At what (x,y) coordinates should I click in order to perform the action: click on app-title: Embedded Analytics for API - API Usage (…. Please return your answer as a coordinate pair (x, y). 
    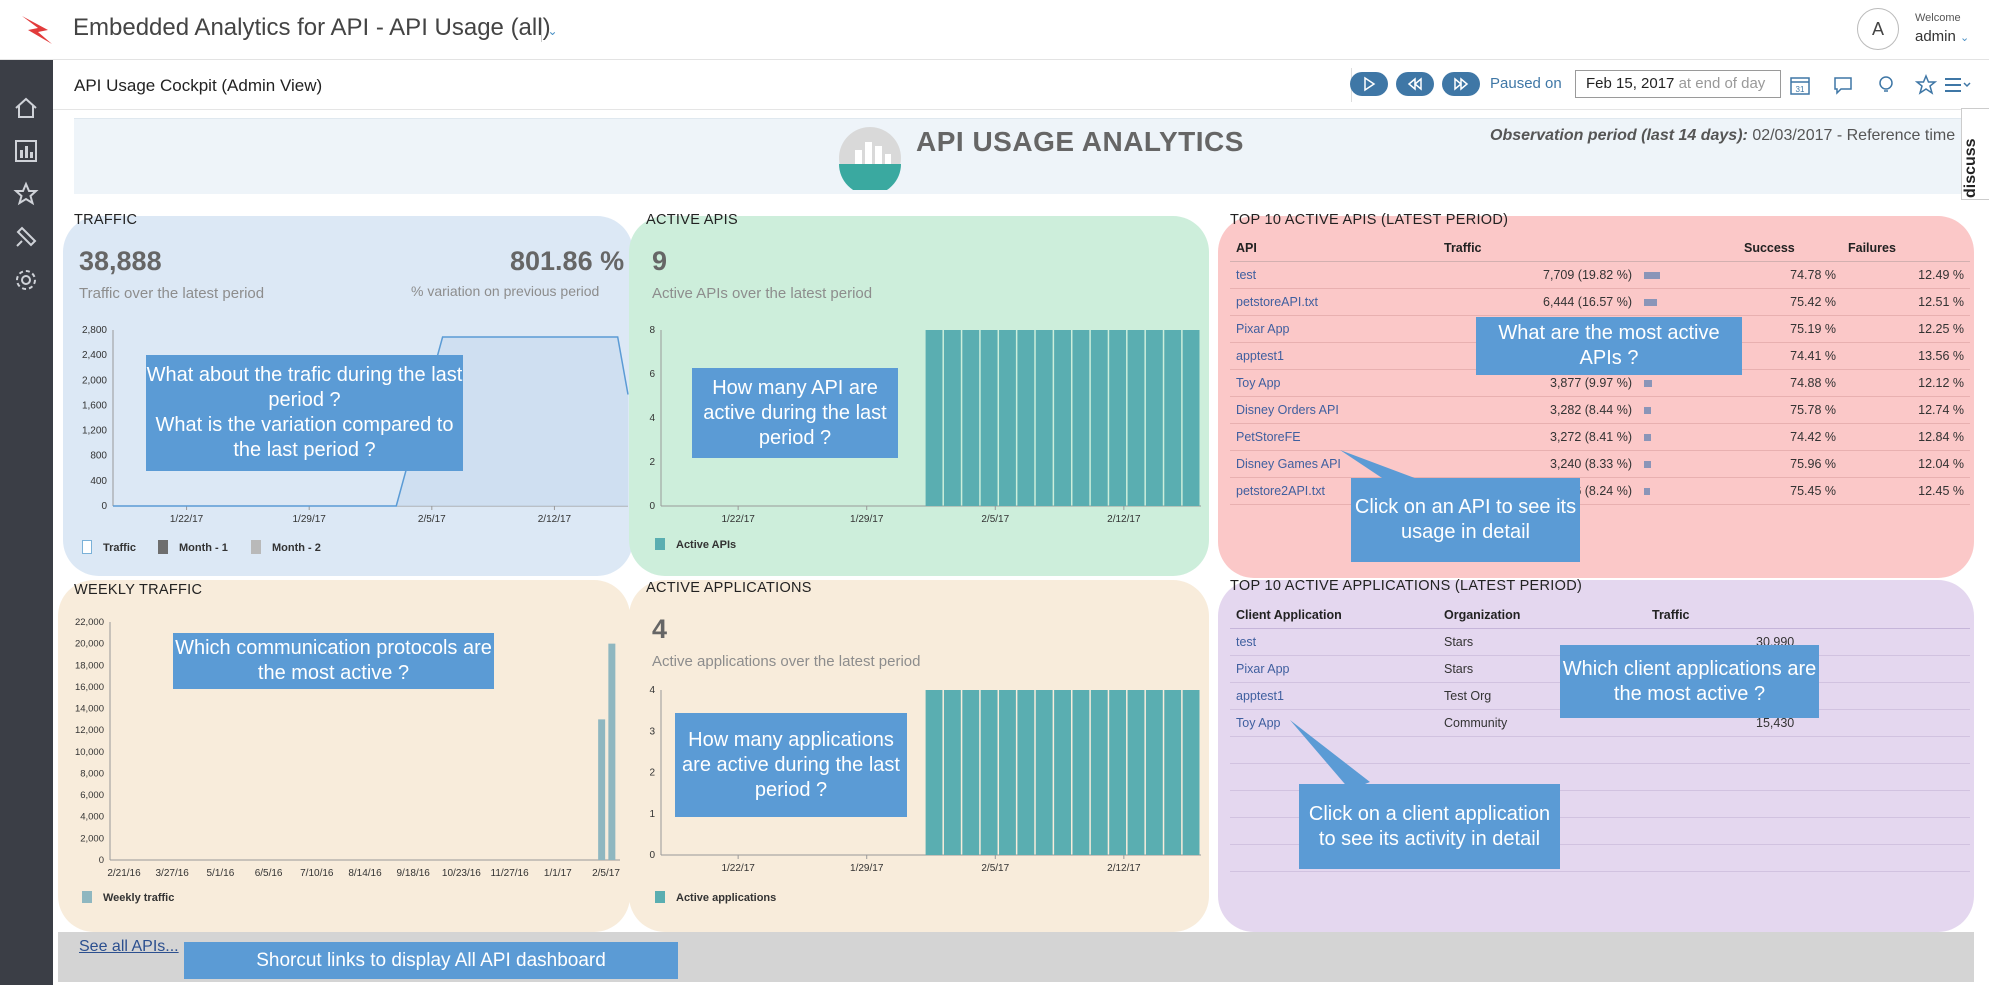
    Looking at the image, I should click on (312, 27).